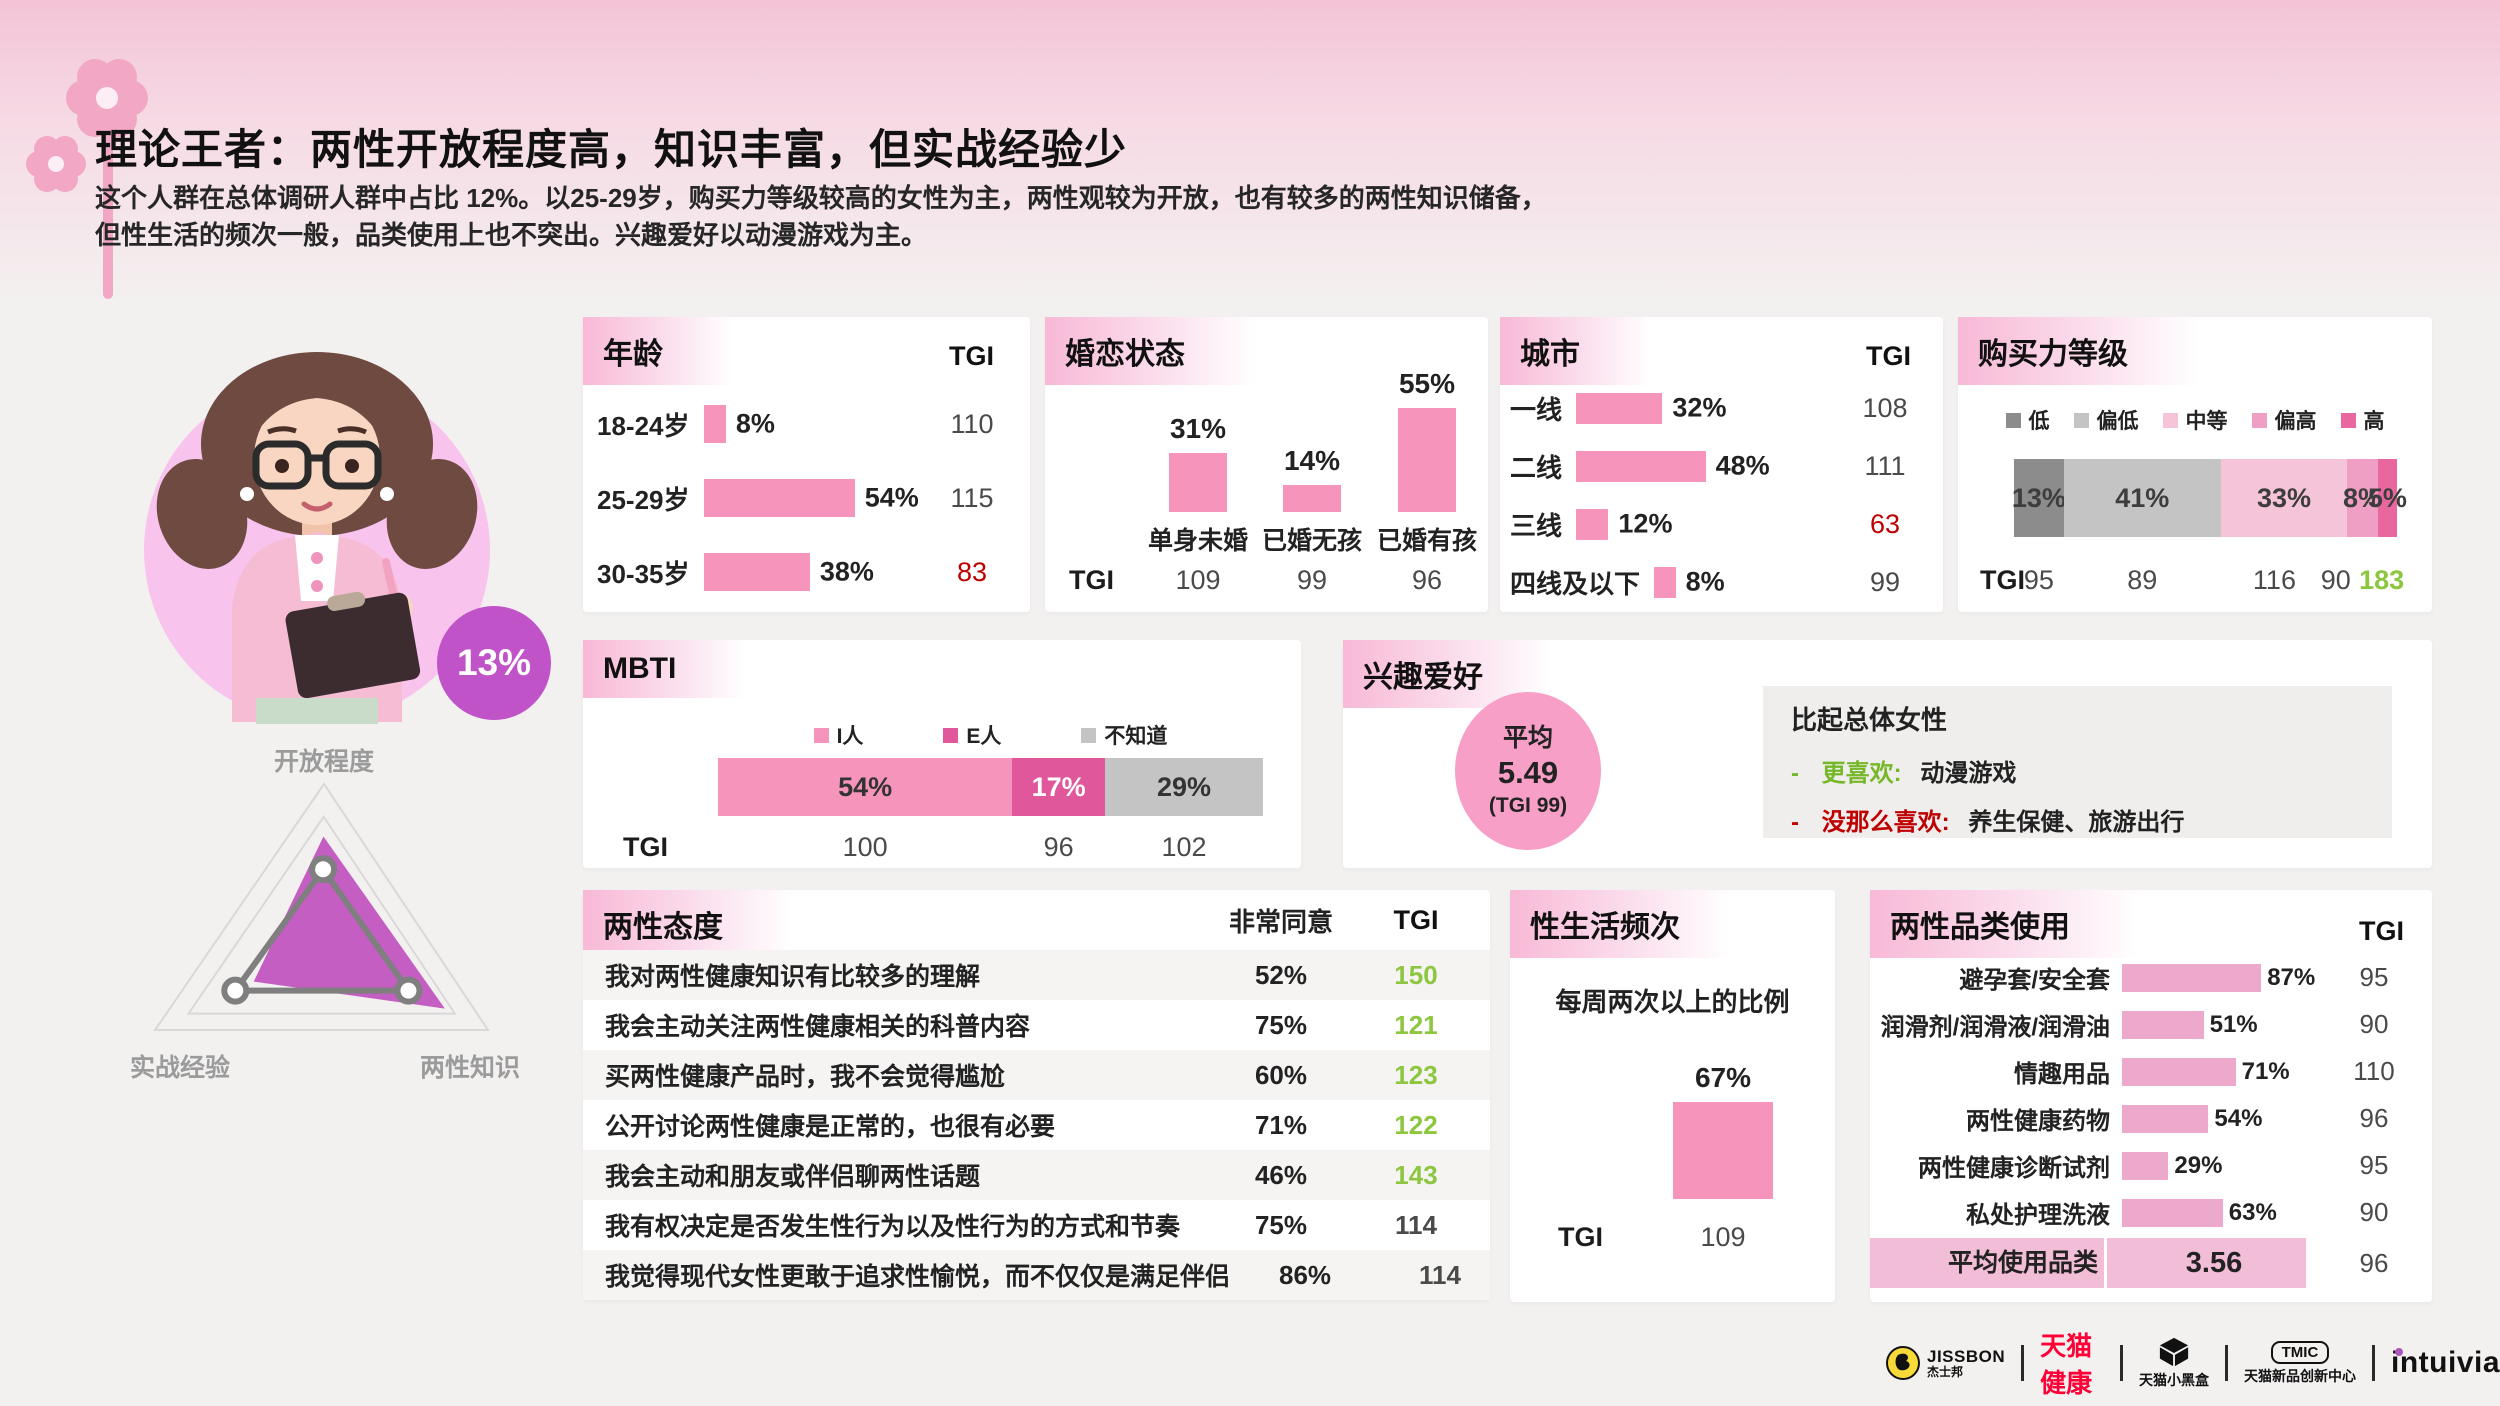 The width and height of the screenshot is (2500, 1406). What do you see at coordinates (805, 1077) in the screenshot?
I see `attitude-text: 买两性健康产品时，我不会觉得尴尬` at bounding box center [805, 1077].